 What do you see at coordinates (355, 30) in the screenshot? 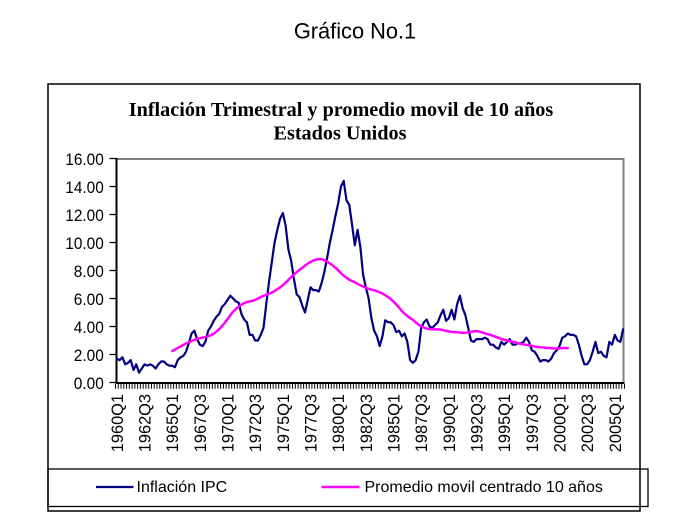
I see `svg-text: Gráfico No.1` at bounding box center [355, 30].